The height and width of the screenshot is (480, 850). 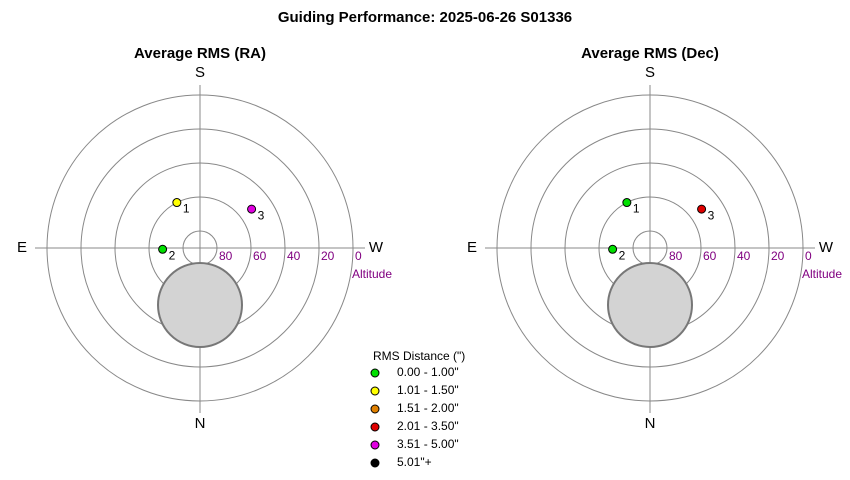 I want to click on chart-title: Average RMS (RA), so click(x=200, y=53).